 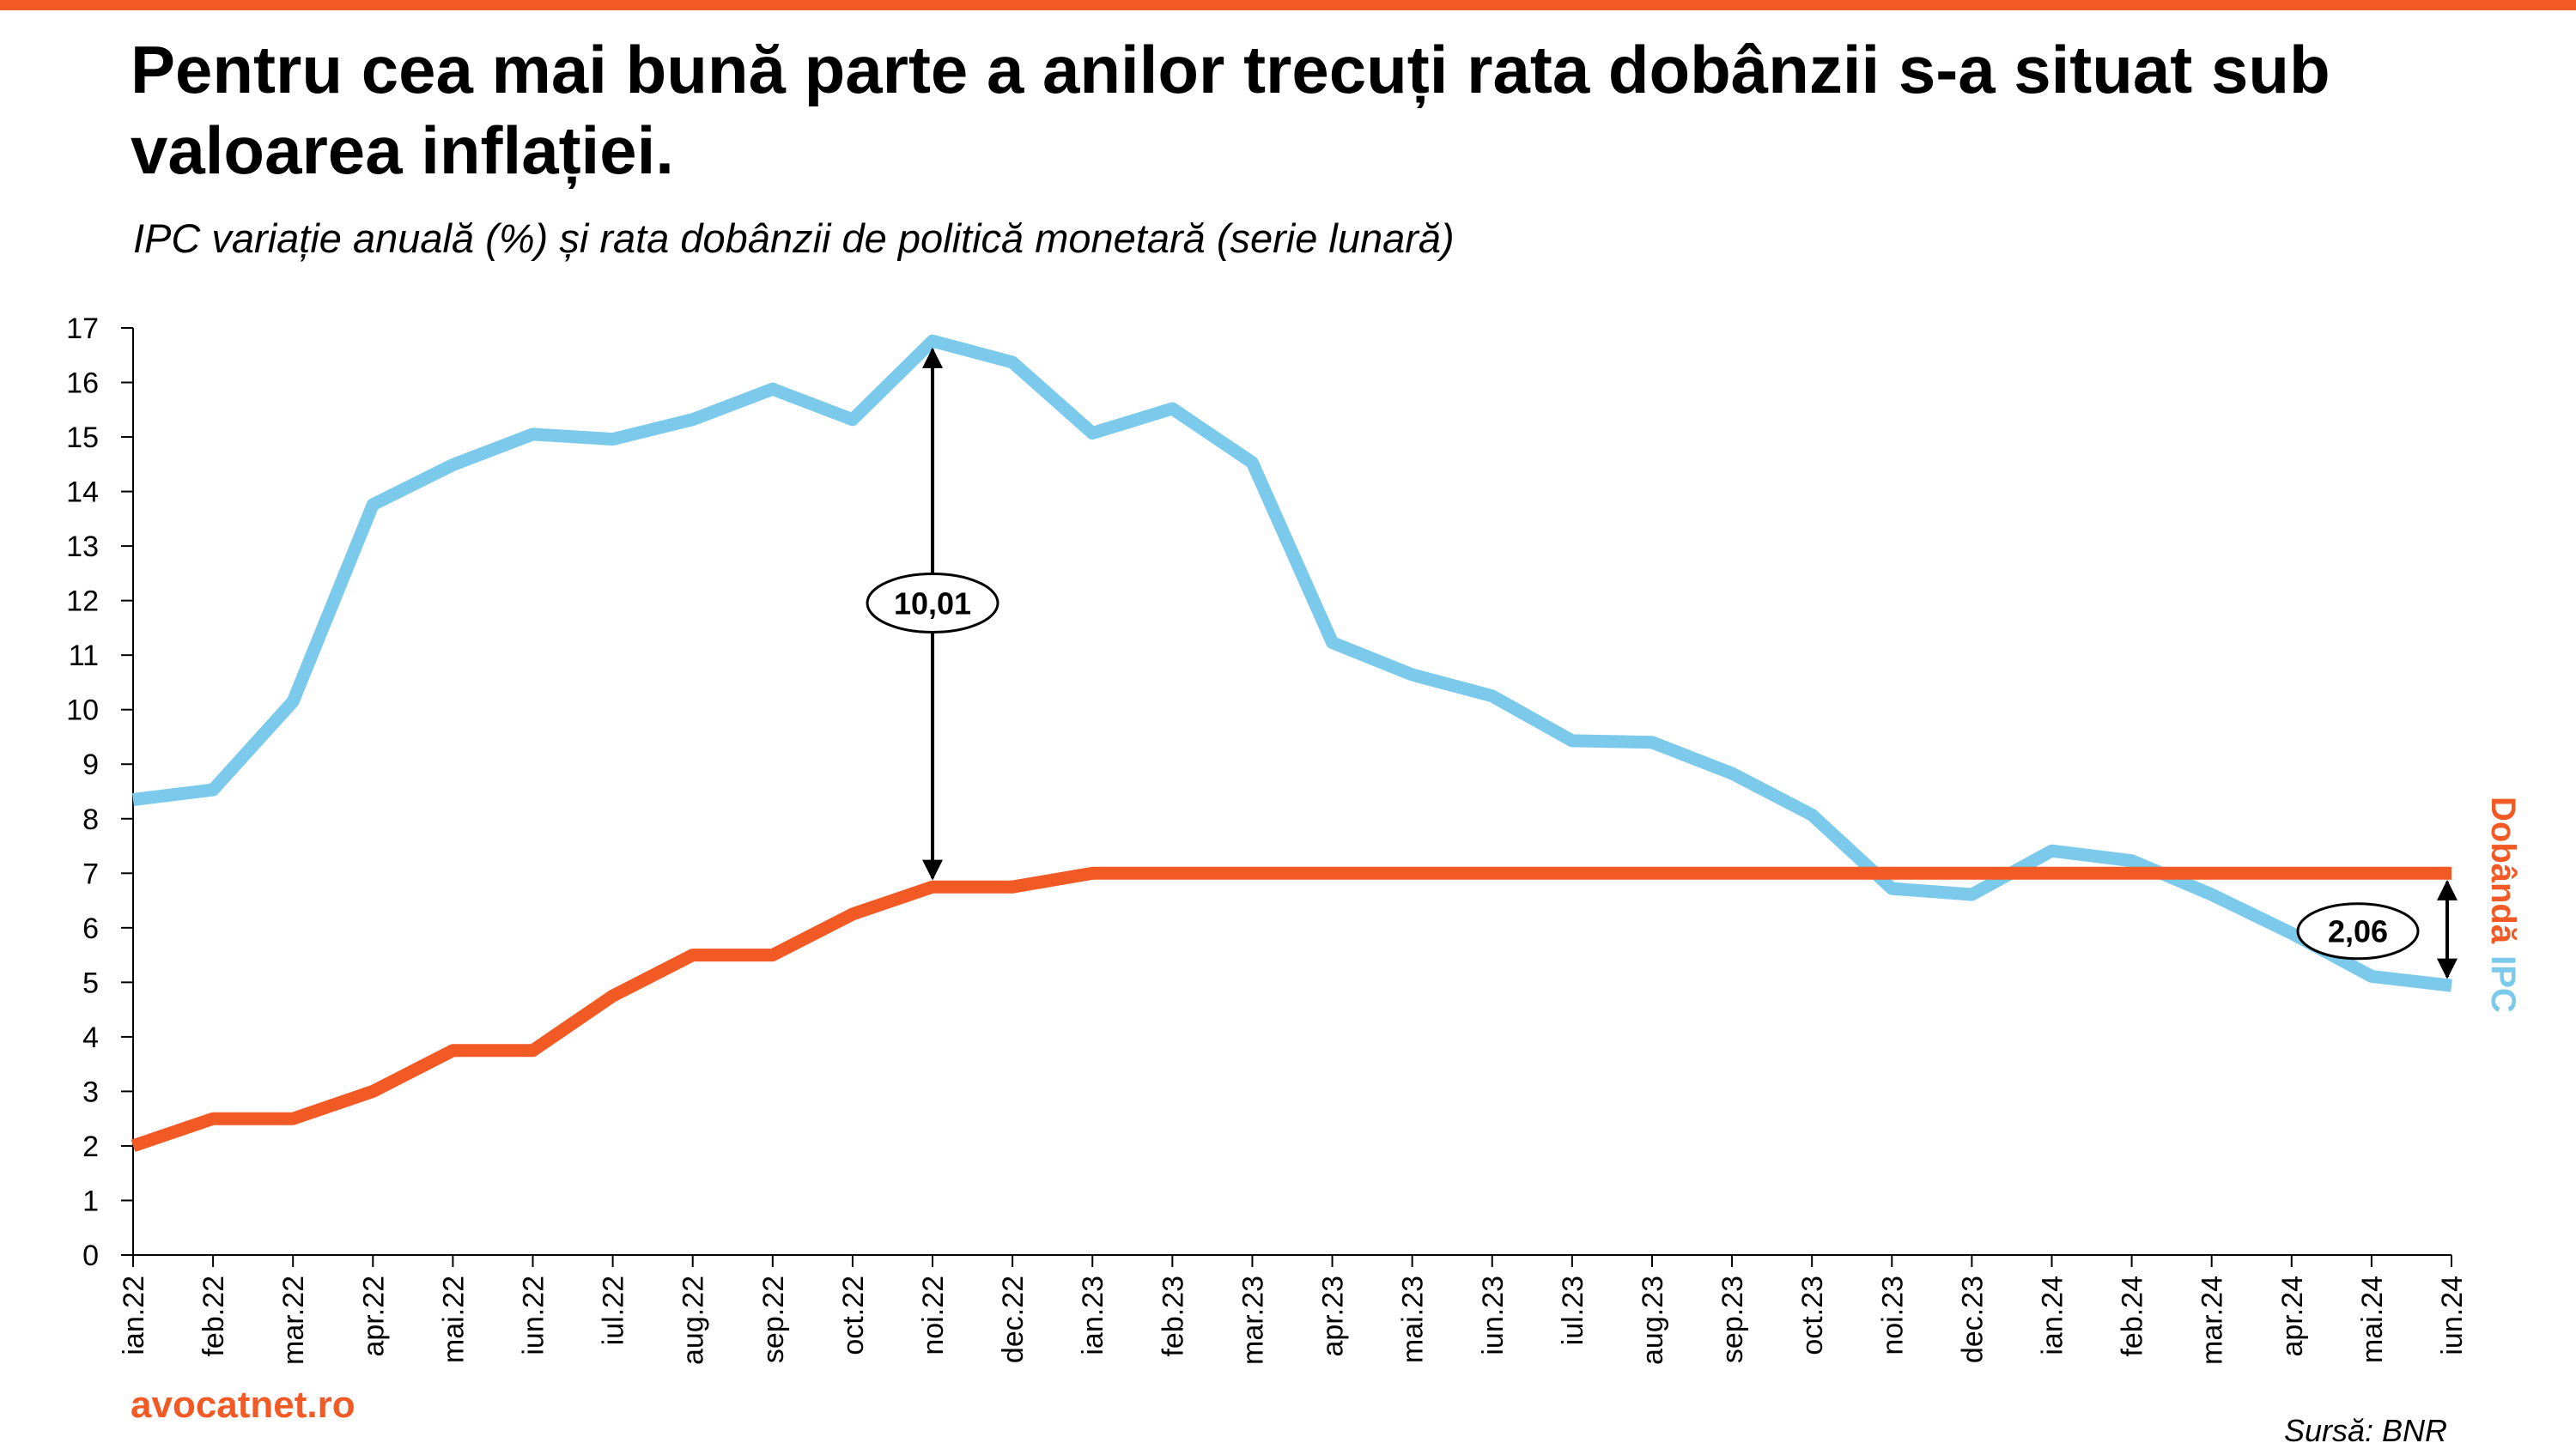 What do you see at coordinates (90, 765) in the screenshot?
I see `y-tick-label: 9` at bounding box center [90, 765].